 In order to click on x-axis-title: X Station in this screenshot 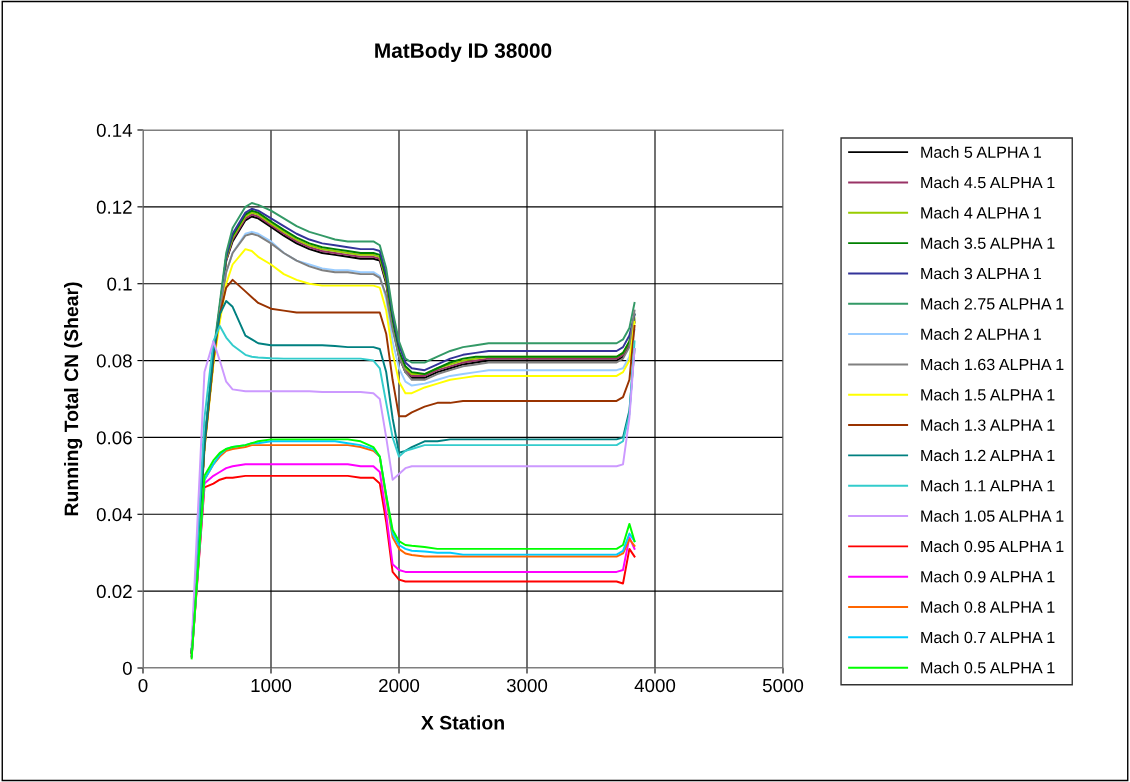, I will do `click(462, 722)`.